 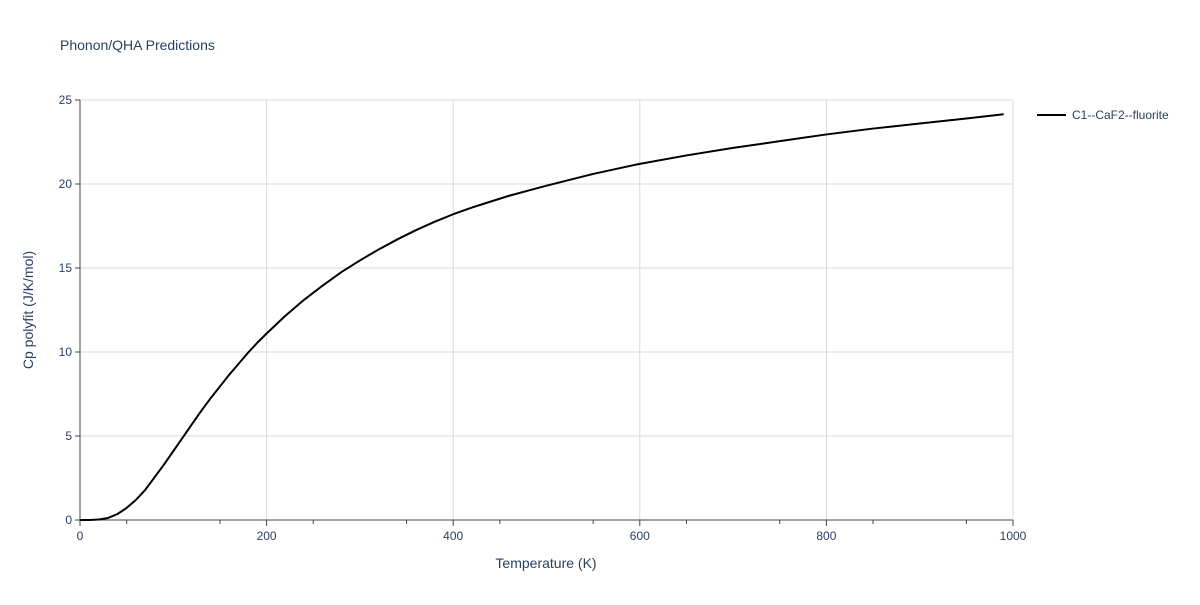 I want to click on y-tick-label: 20, so click(x=66, y=184).